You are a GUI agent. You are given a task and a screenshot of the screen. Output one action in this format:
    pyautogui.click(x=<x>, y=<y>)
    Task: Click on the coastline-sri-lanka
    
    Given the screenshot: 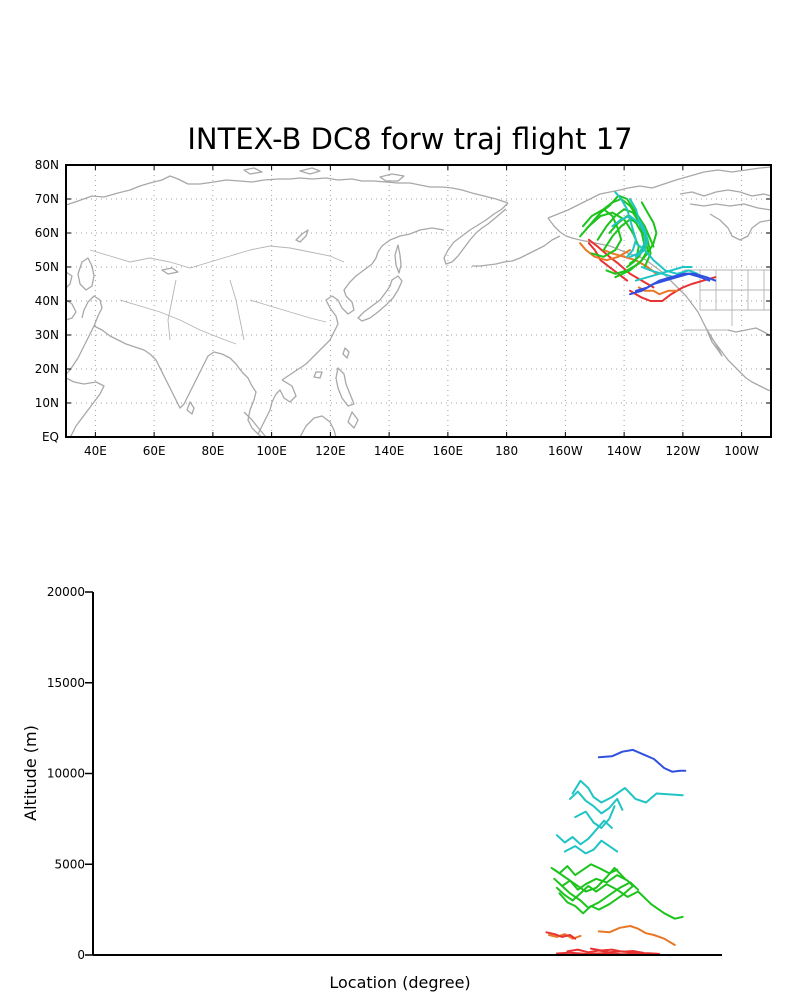 What is the action you would take?
    pyautogui.click(x=190, y=408)
    